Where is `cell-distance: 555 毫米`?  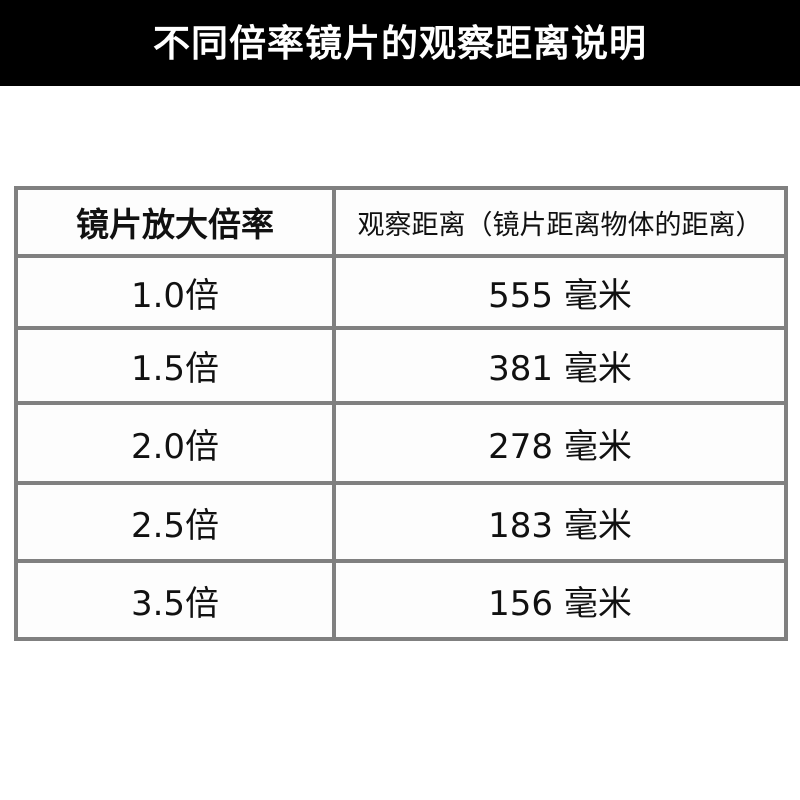 cell-distance: 555 毫米 is located at coordinates (560, 292).